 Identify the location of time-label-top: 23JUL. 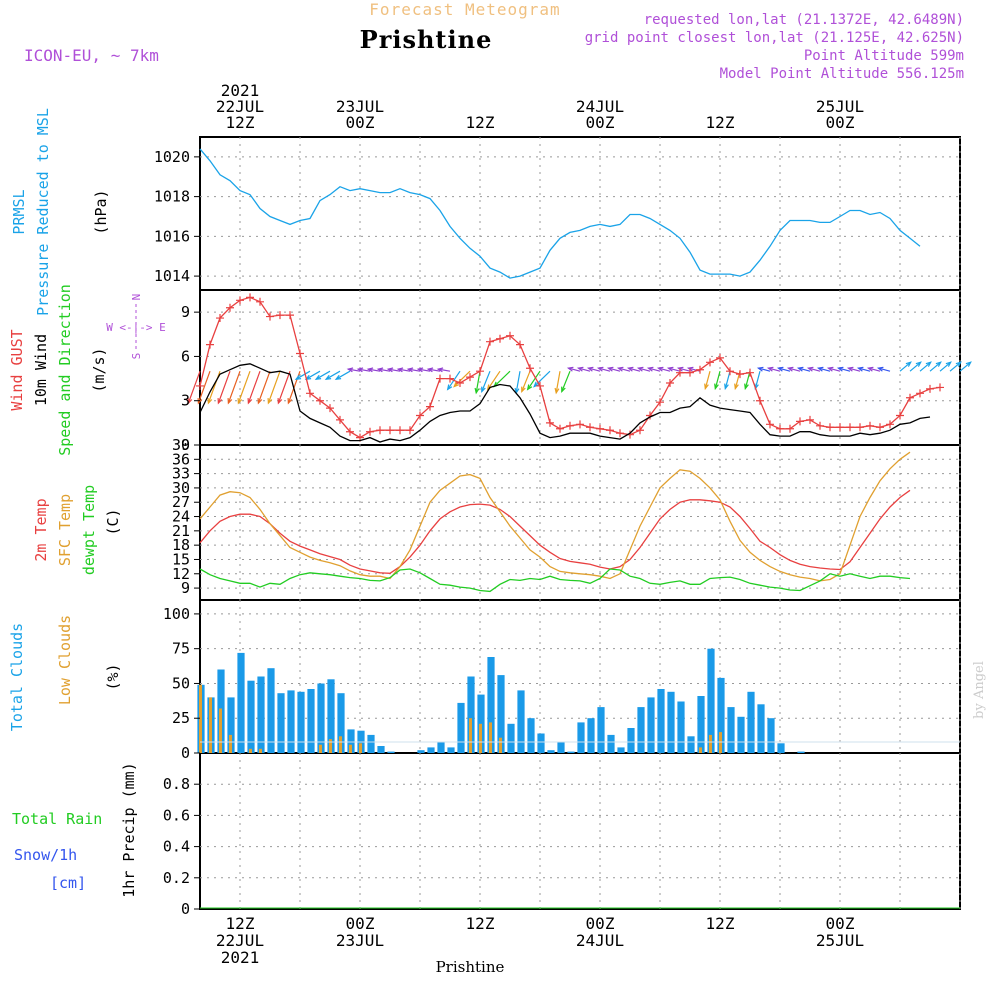
(360, 106).